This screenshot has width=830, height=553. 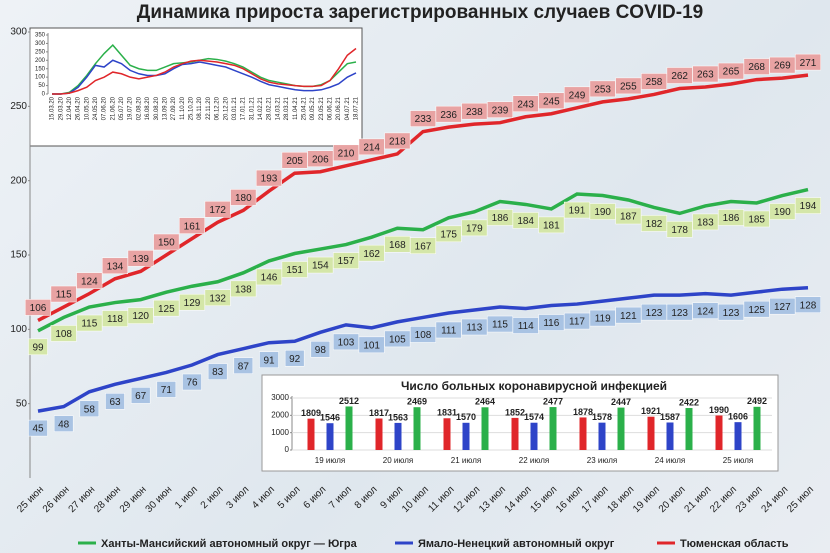 What do you see at coordinates (18, 32) in the screenshot?
I see `y-tick-label: 300` at bounding box center [18, 32].